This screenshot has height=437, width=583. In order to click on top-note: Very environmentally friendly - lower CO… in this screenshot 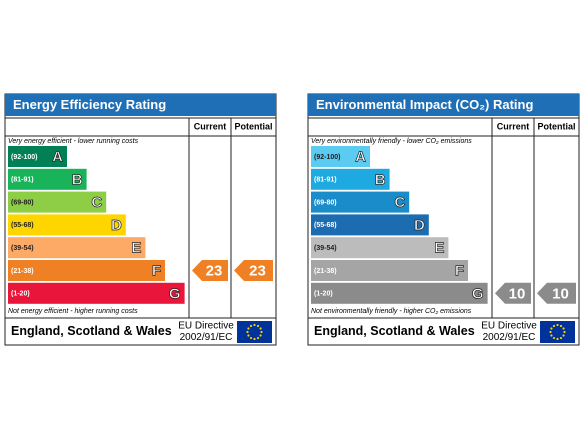, I will do `click(391, 141)`.